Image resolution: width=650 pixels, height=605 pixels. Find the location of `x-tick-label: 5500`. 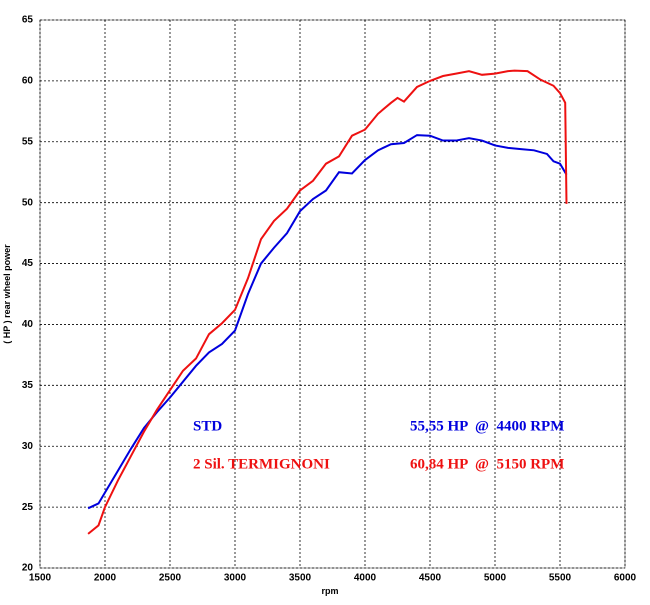

x-tick-label: 5500 is located at coordinates (560, 578).